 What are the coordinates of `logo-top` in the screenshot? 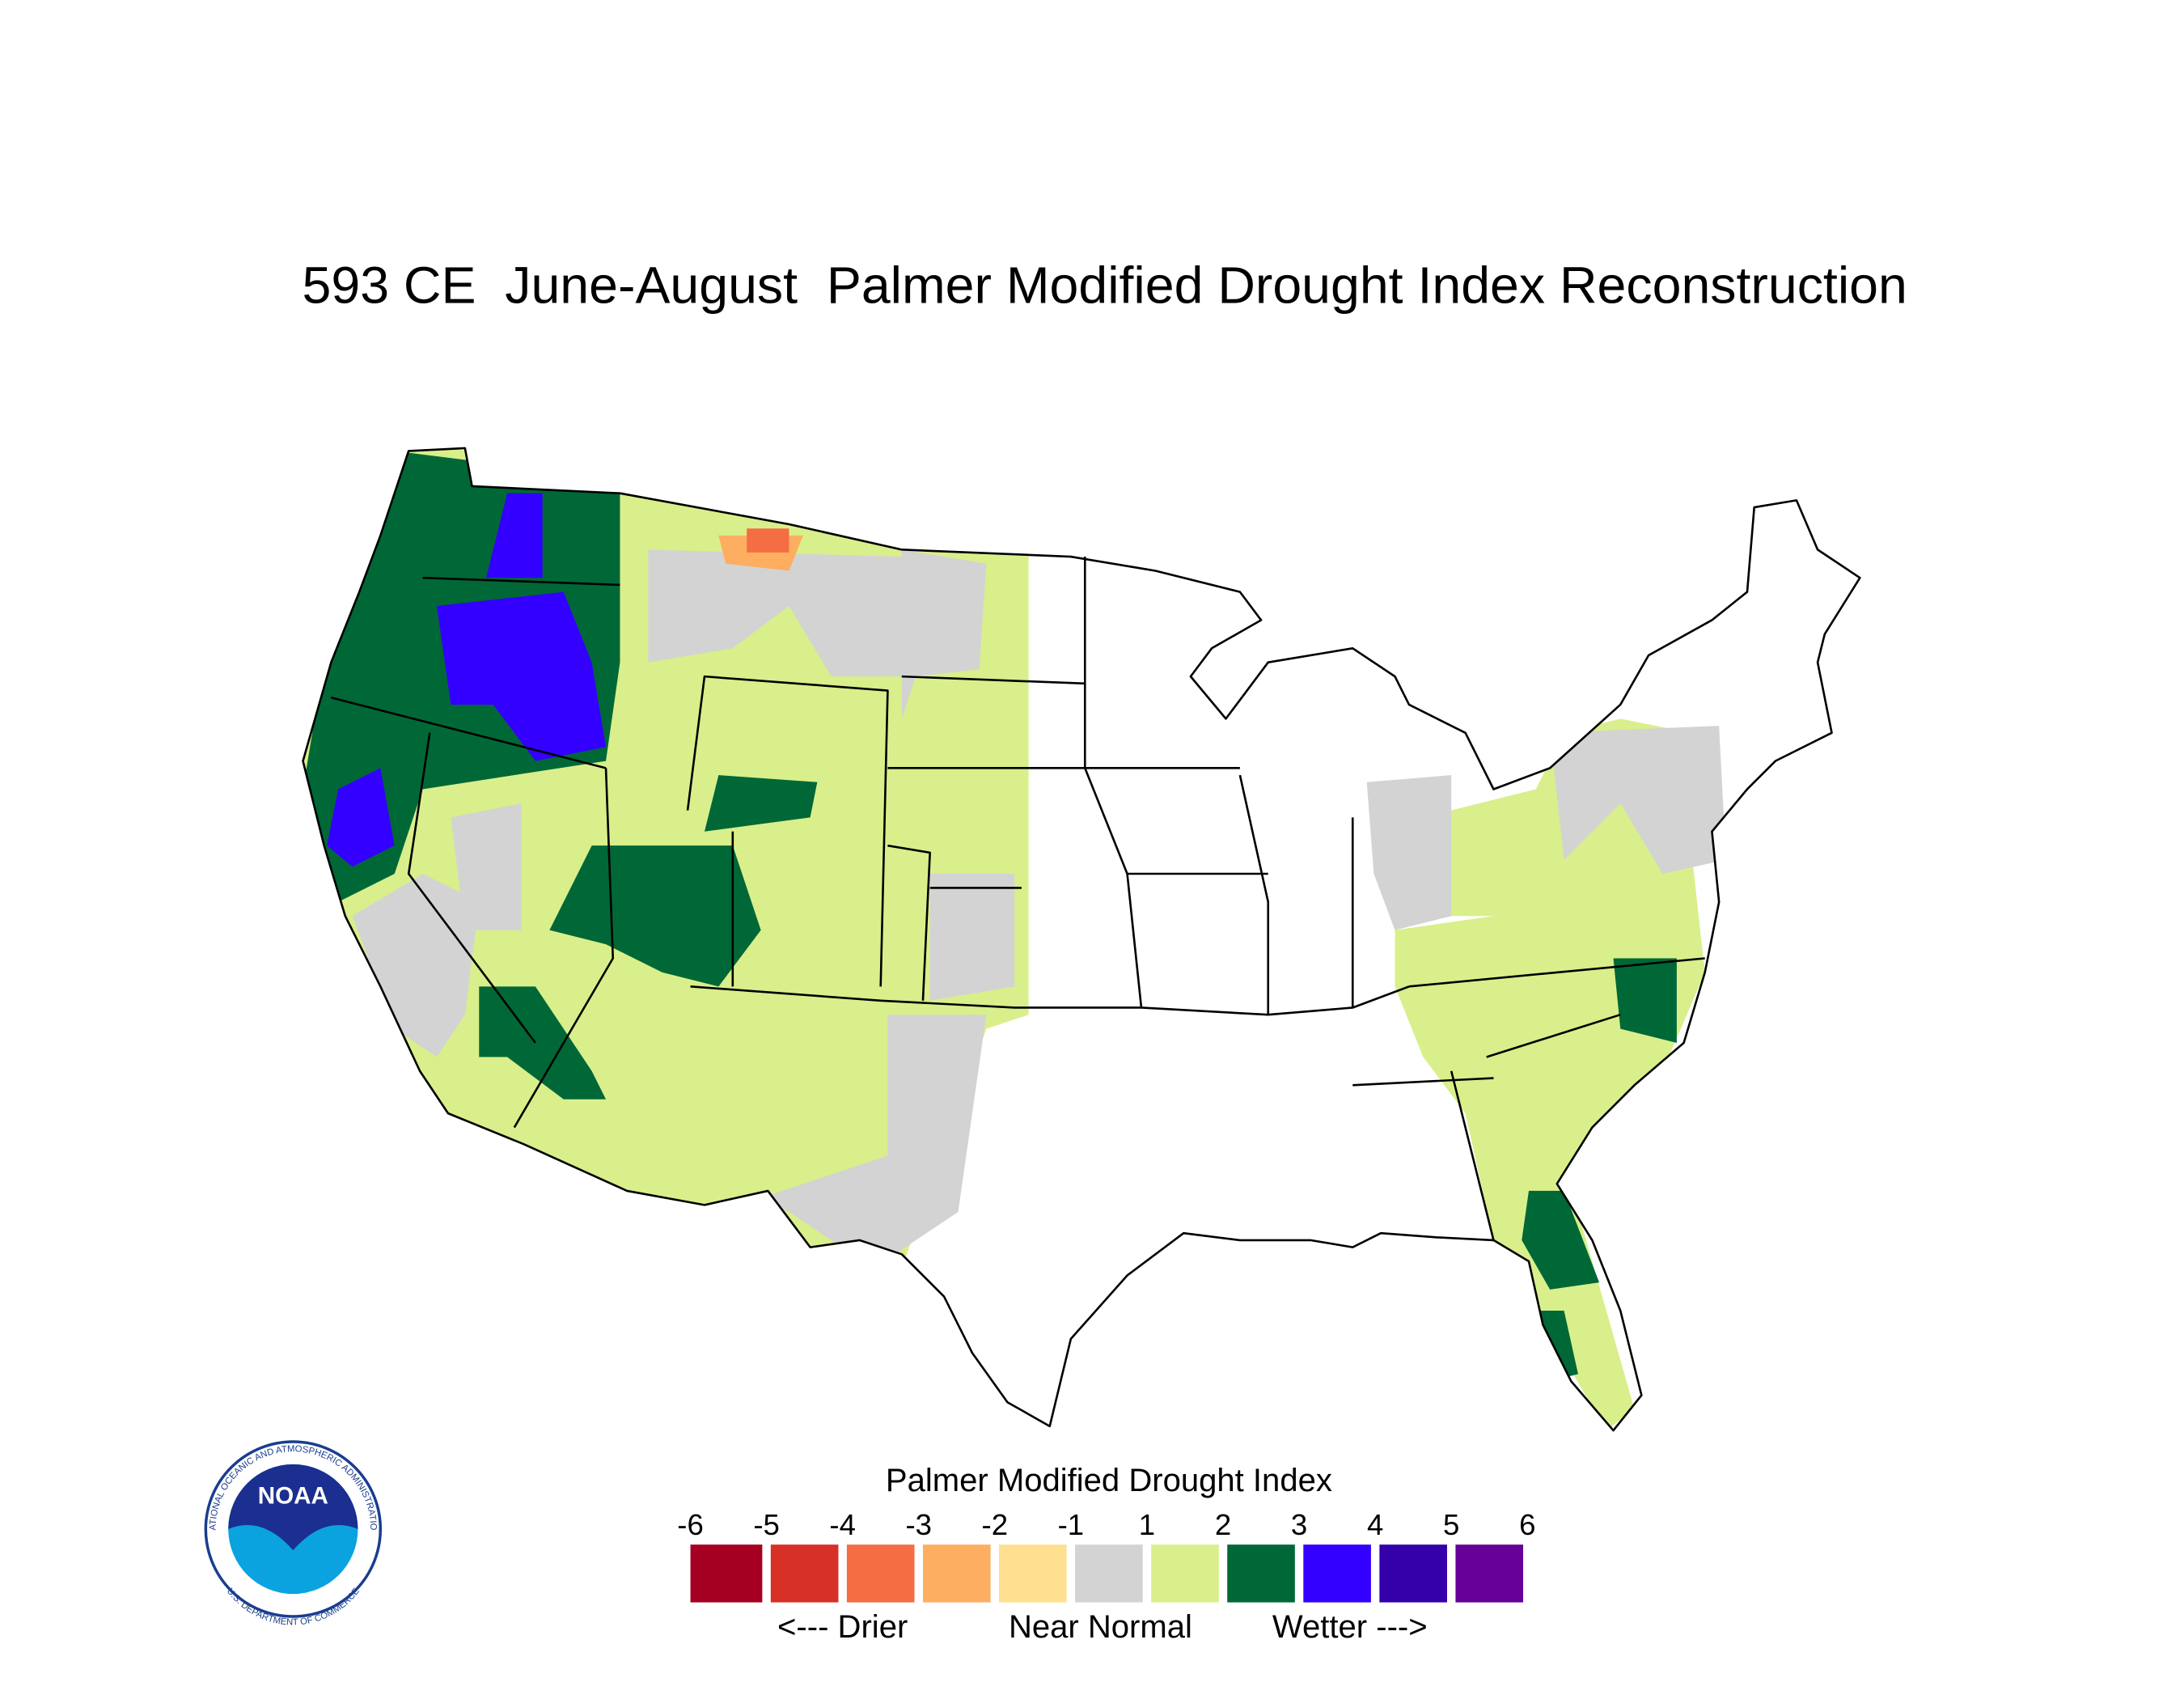 It's located at (293, 1507).